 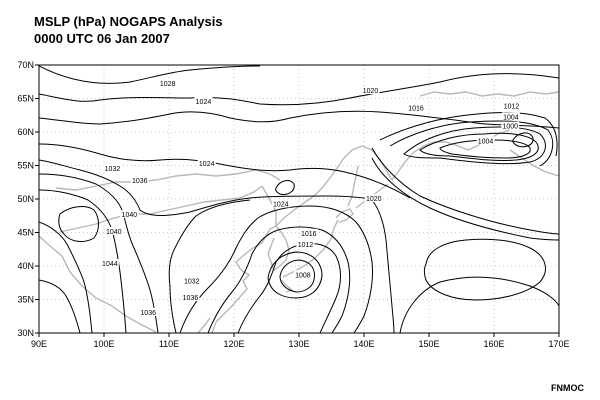 What do you see at coordinates (363, 344) in the screenshot?
I see `lon-tick-label: 140E` at bounding box center [363, 344].